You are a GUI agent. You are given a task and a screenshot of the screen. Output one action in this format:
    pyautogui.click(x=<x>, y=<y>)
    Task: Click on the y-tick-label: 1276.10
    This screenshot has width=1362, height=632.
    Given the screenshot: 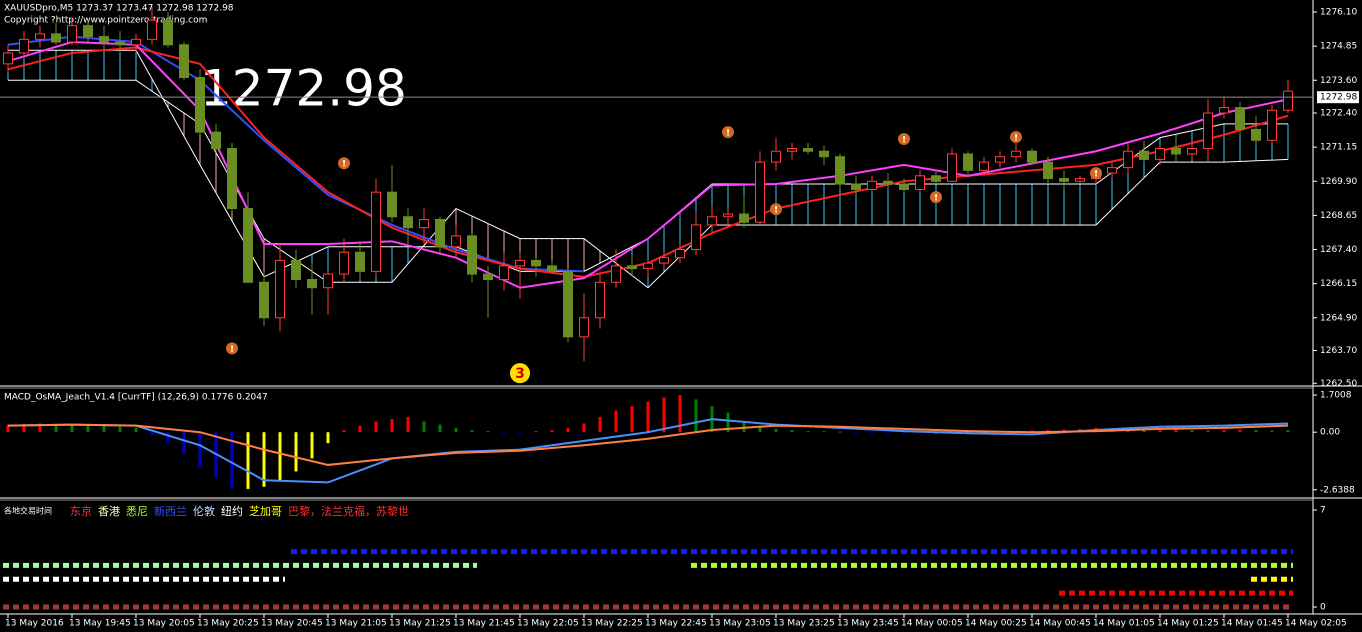 What is the action you would take?
    pyautogui.click(x=1338, y=13)
    